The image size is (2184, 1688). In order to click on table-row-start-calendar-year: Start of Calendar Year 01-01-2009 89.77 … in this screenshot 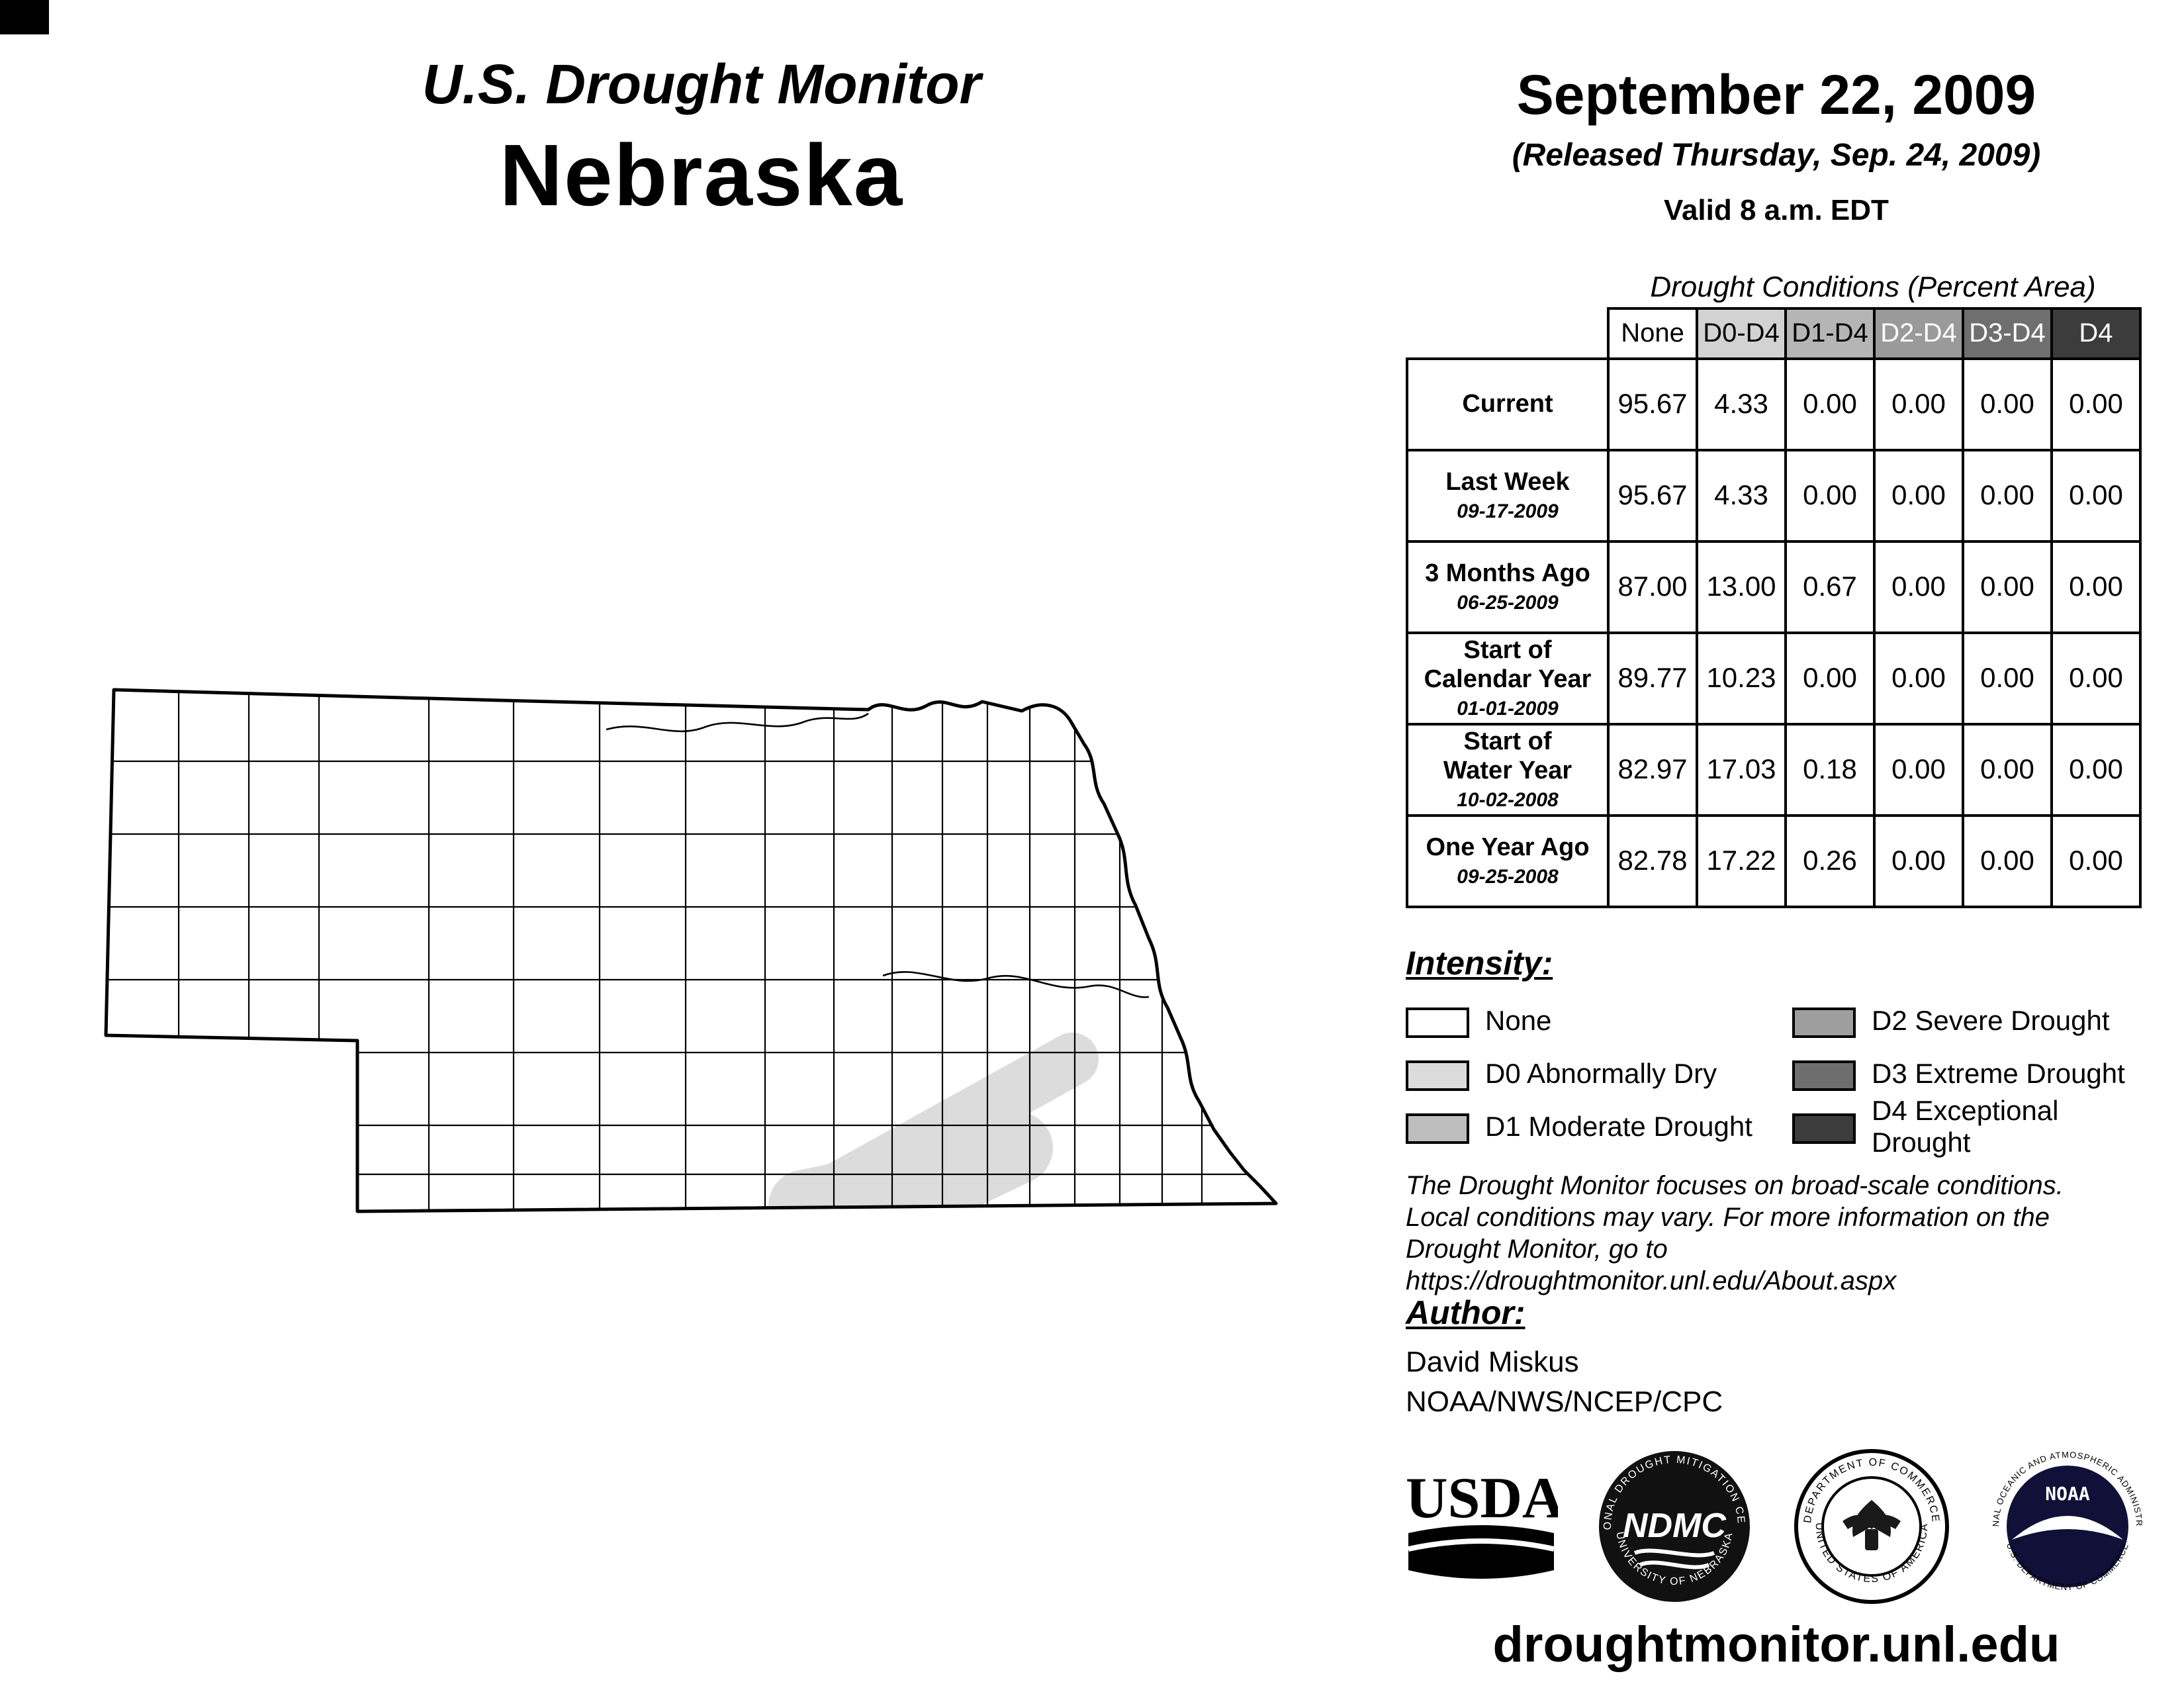, I will do `click(1774, 679)`.